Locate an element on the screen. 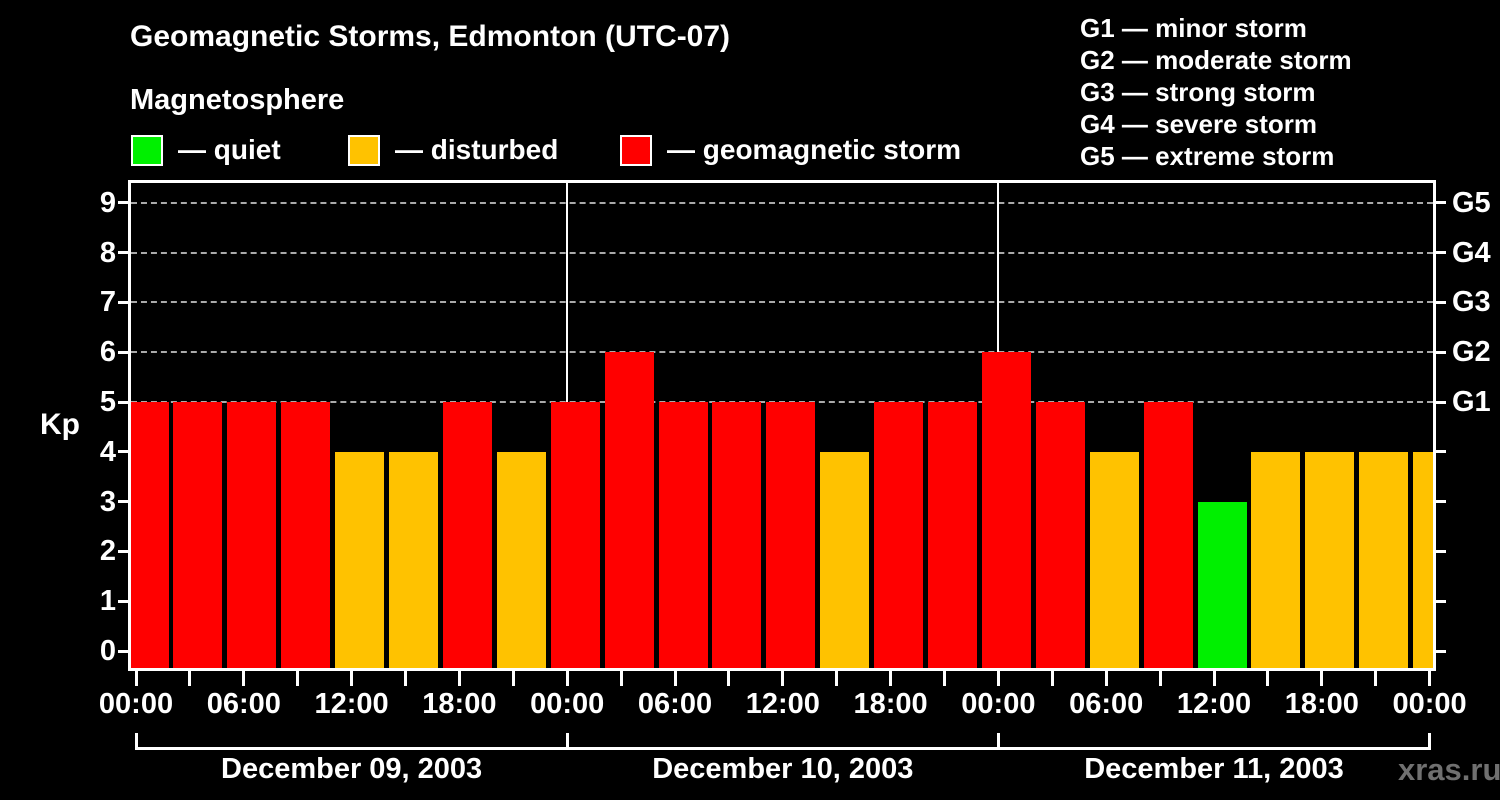  g-level-label-g3: G3 is located at coordinates (1471, 302).